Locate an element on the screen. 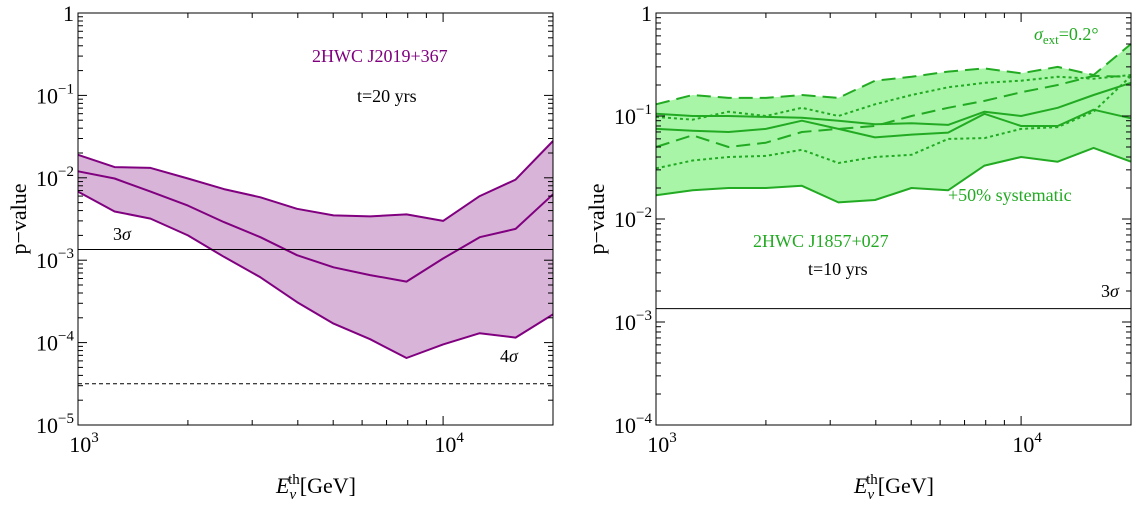 Image resolution: width=1135 pixels, height=505 pixels. left-series-line-lower is located at coordinates (315, 274).